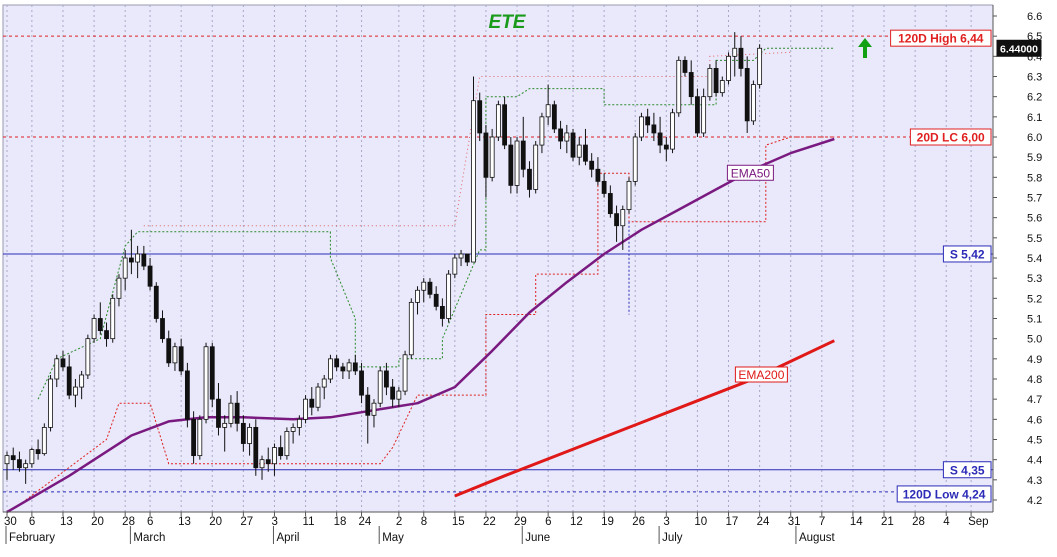  I want to click on price-tick-label: 6.6, so click(1034, 17).